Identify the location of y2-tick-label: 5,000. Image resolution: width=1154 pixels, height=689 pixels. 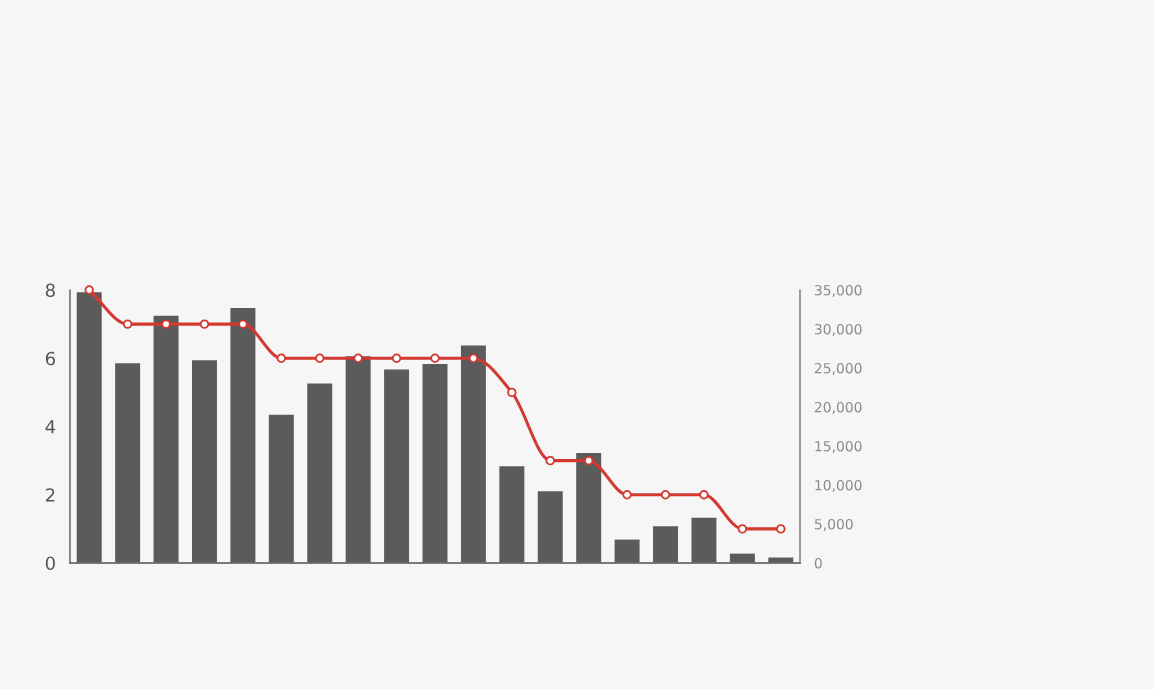
(833, 524).